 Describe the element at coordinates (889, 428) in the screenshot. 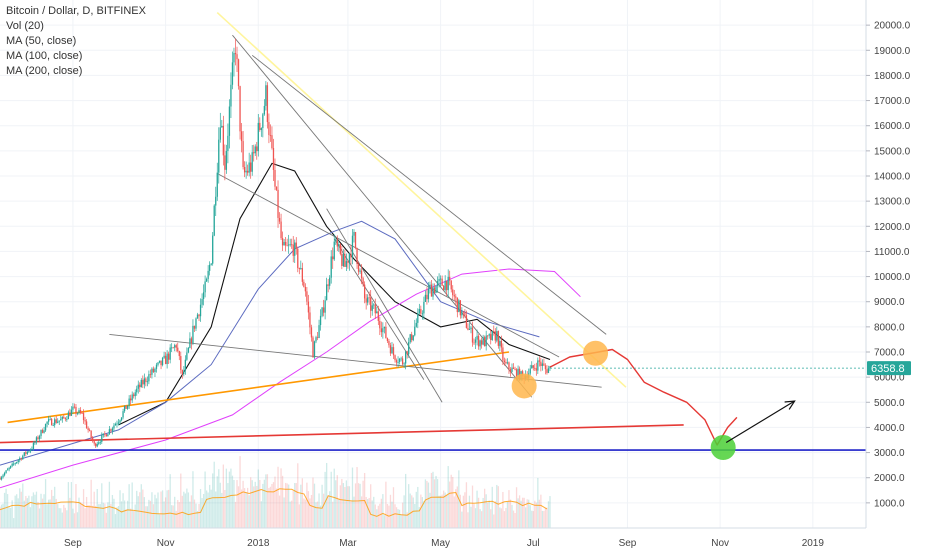

I see `y-tick-label: 4000.0` at that location.